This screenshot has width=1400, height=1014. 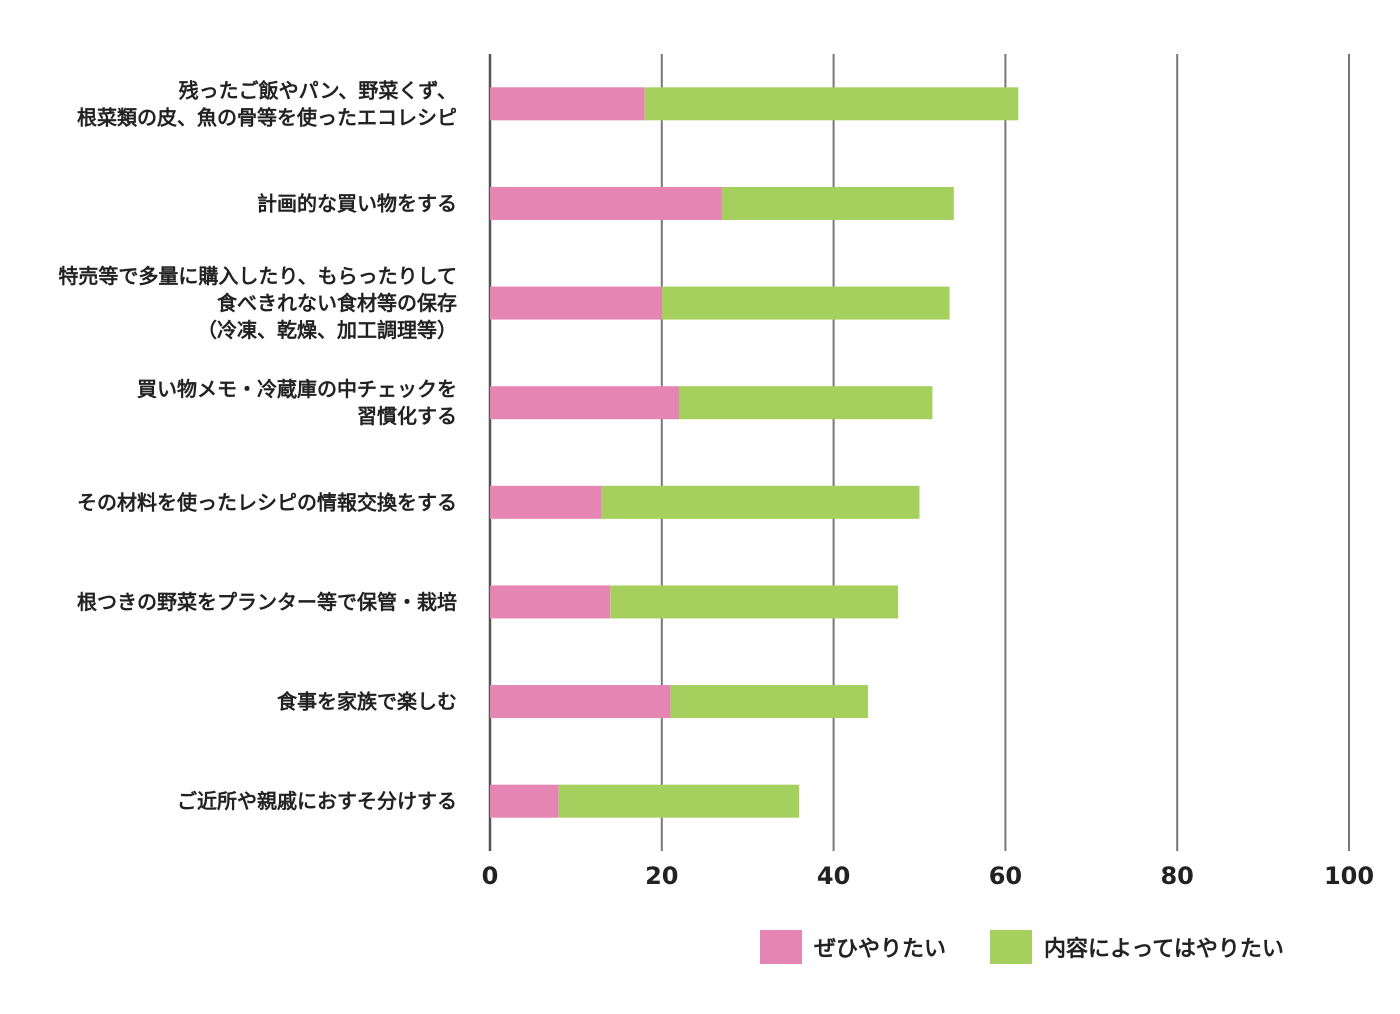 I want to click on category-label-7-line-1: 食事を家族で楽しむ, so click(x=367, y=702).